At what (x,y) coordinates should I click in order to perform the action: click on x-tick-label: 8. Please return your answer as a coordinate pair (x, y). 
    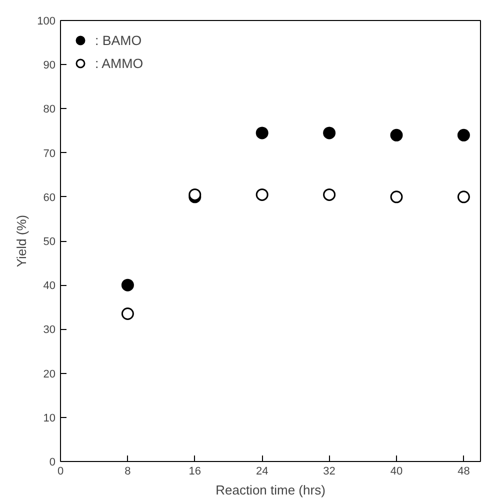
    Looking at the image, I should click on (127, 472).